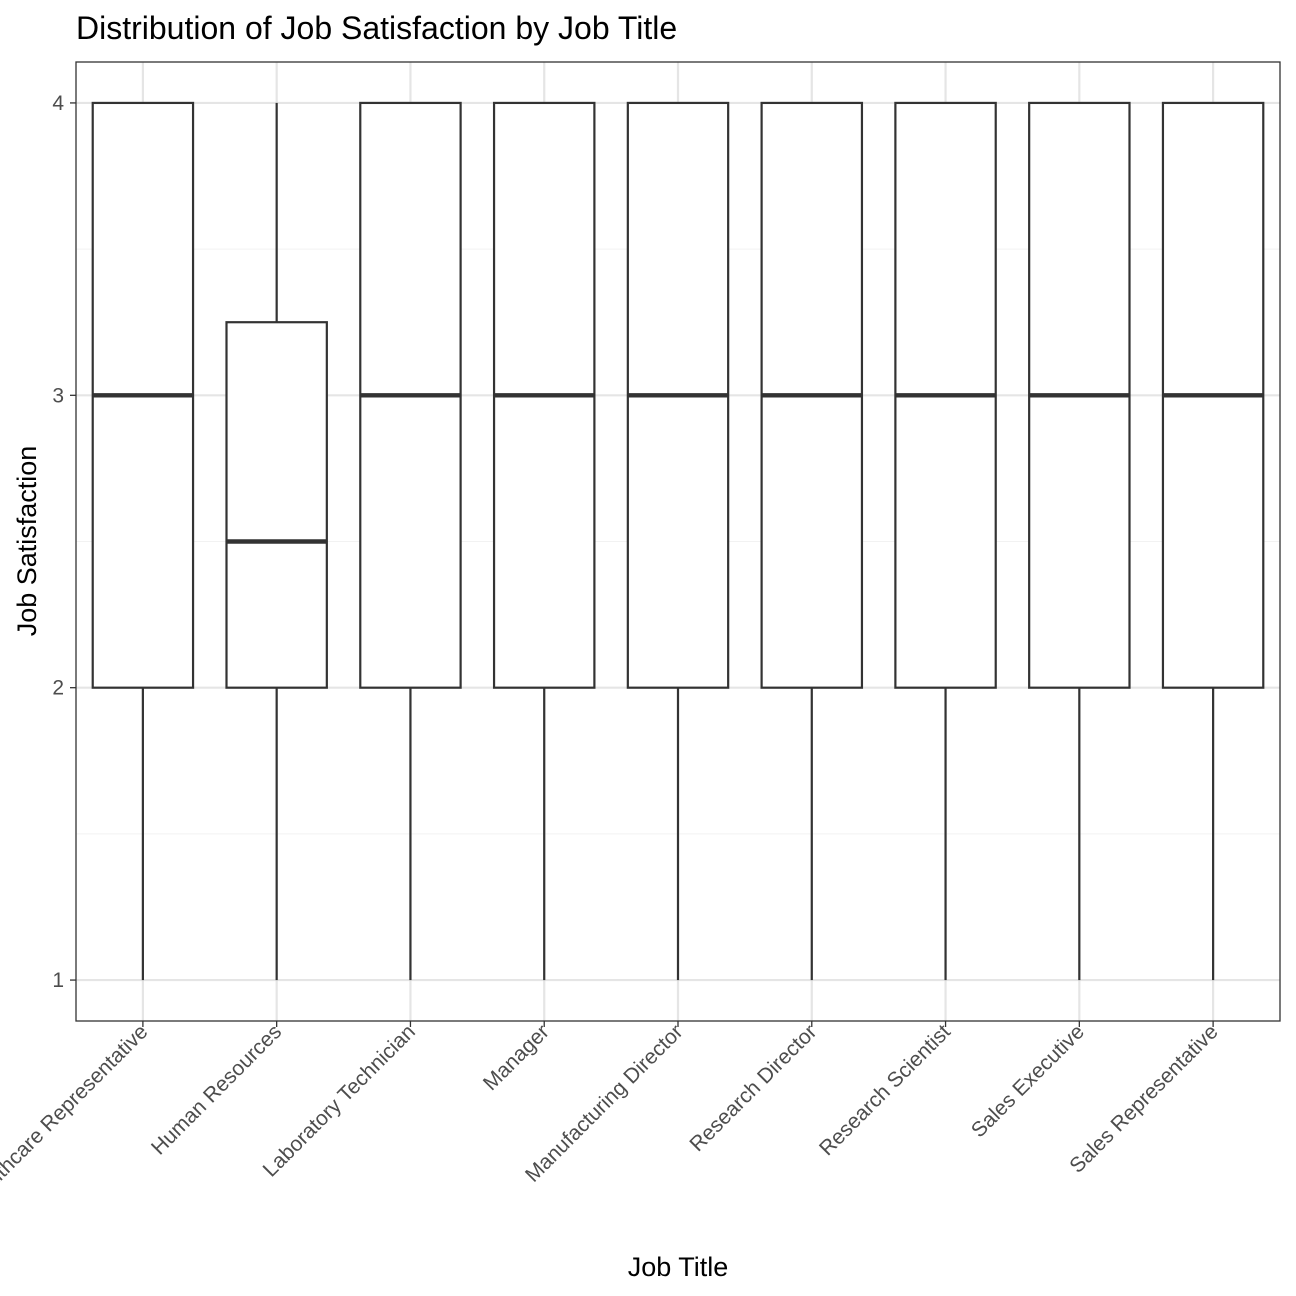 The height and width of the screenshot is (1296, 1296). Describe the element at coordinates (339, 1100) in the screenshot. I see `x-tick-label: Laboratory Technician` at that location.